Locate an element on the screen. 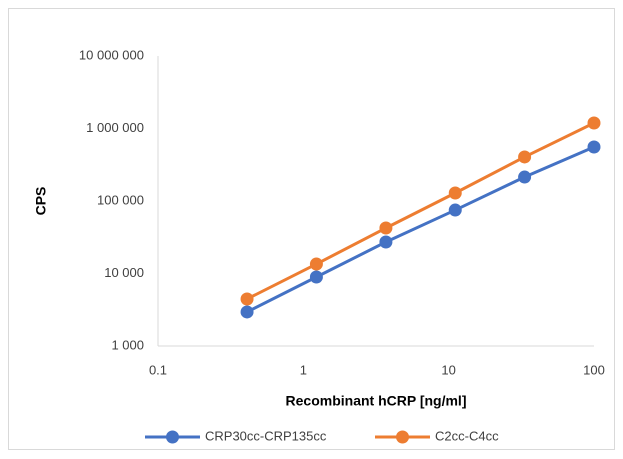 This screenshot has width=623, height=459. y-tick-label: 1 000 is located at coordinates (127, 344).